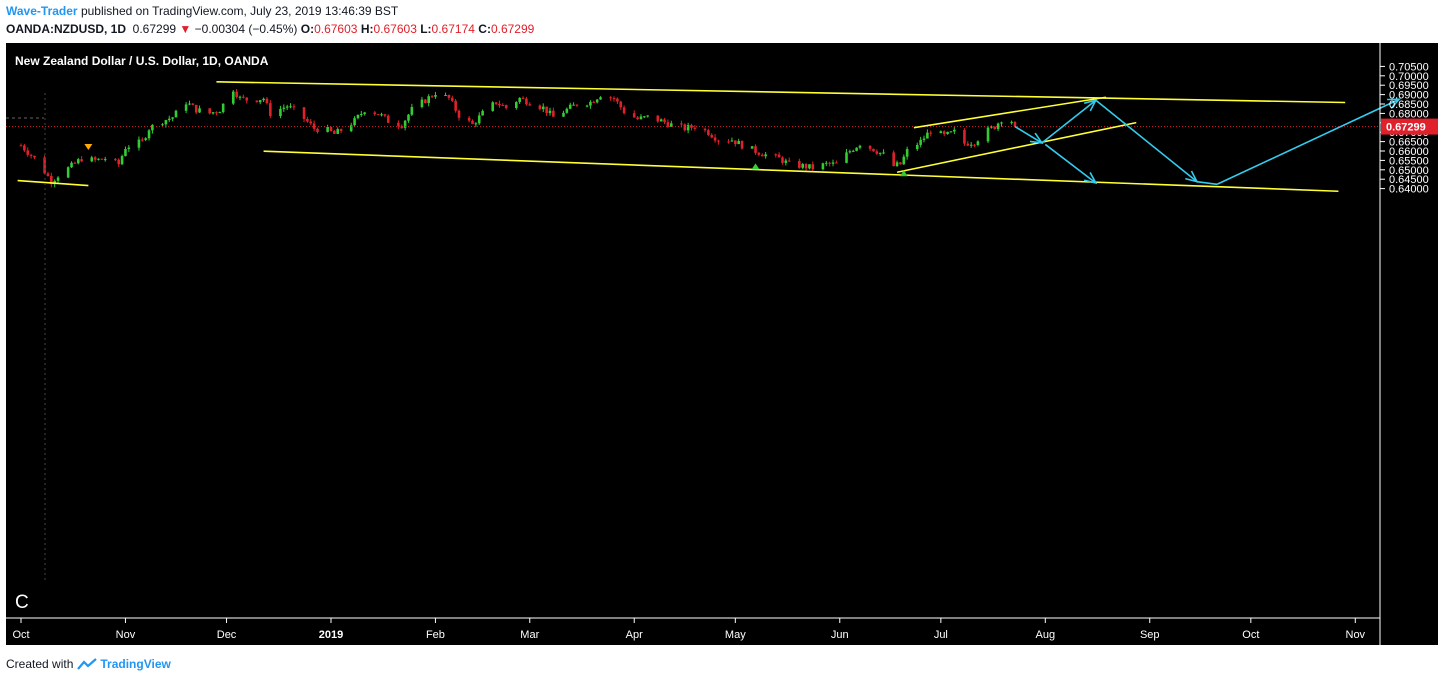  Describe the element at coordinates (42, 11) in the screenshot. I see `author-name: Wave-Trader` at that location.